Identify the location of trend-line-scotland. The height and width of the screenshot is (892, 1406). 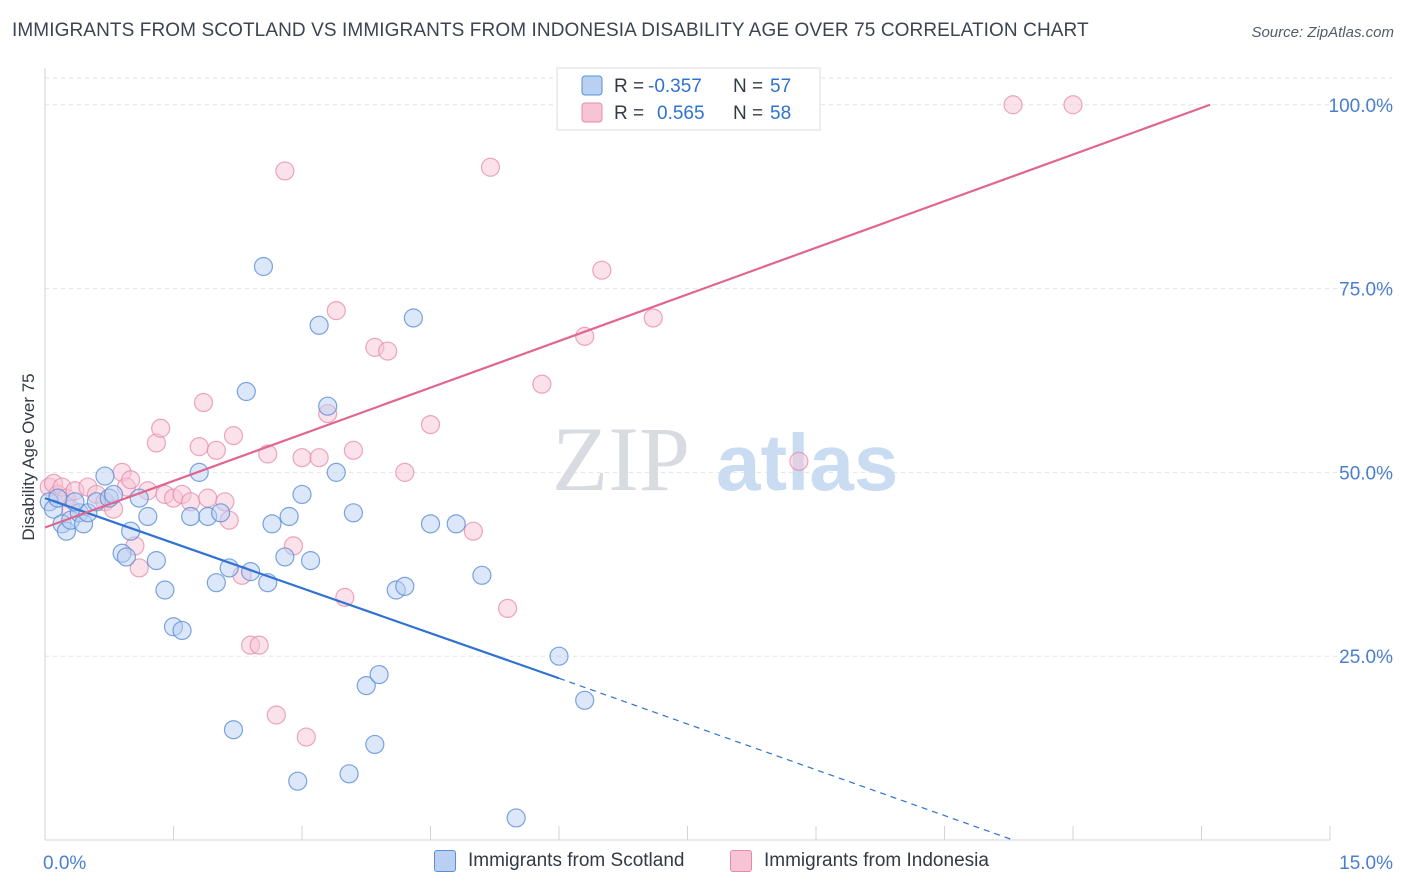
(302, 588).